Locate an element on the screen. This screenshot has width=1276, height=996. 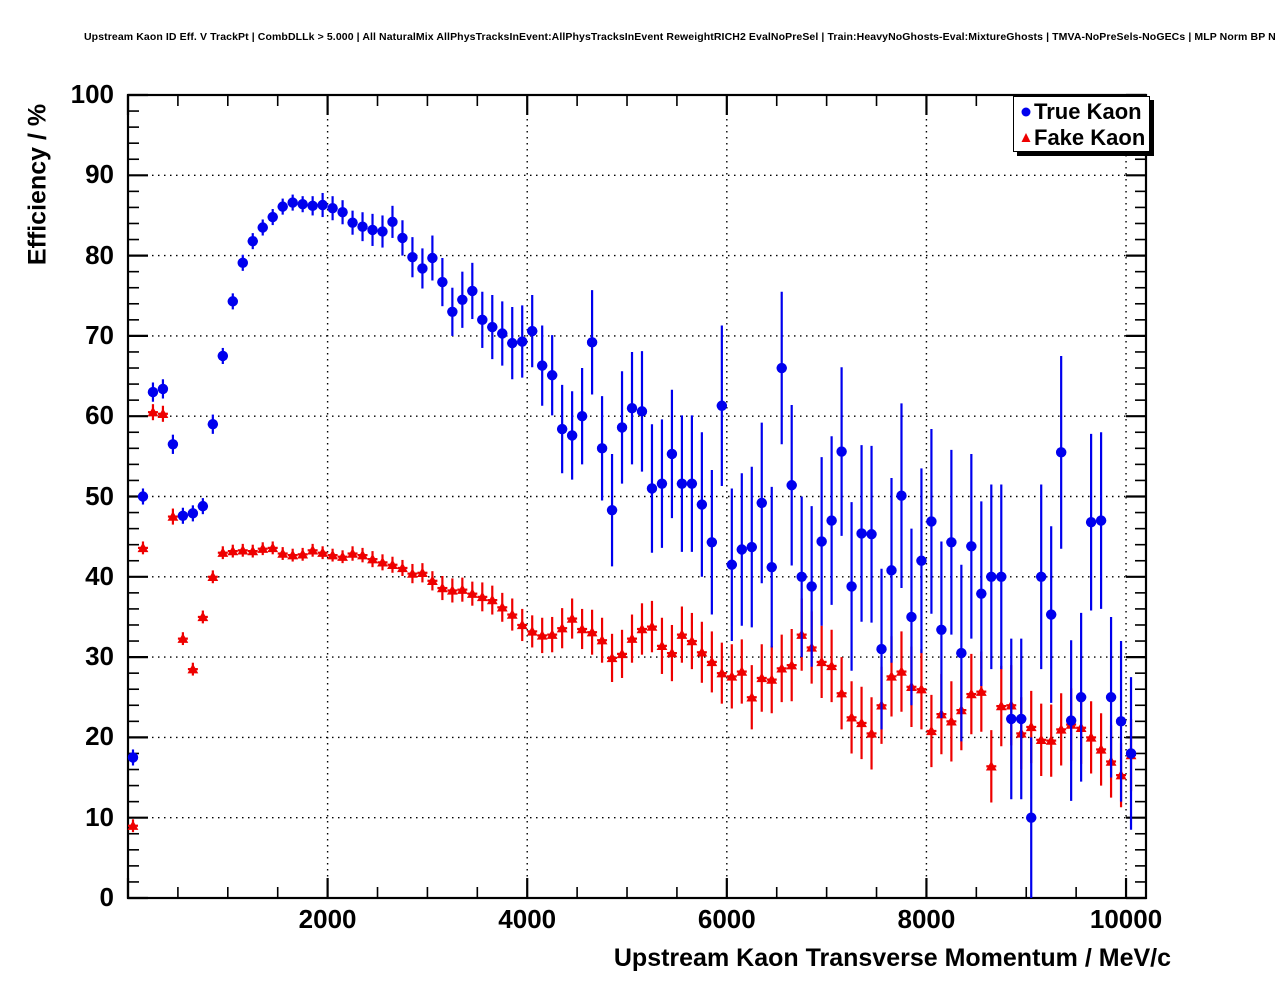
legend-entry-fake-kaon: Fake Kaon is located at coordinates (1081, 138).